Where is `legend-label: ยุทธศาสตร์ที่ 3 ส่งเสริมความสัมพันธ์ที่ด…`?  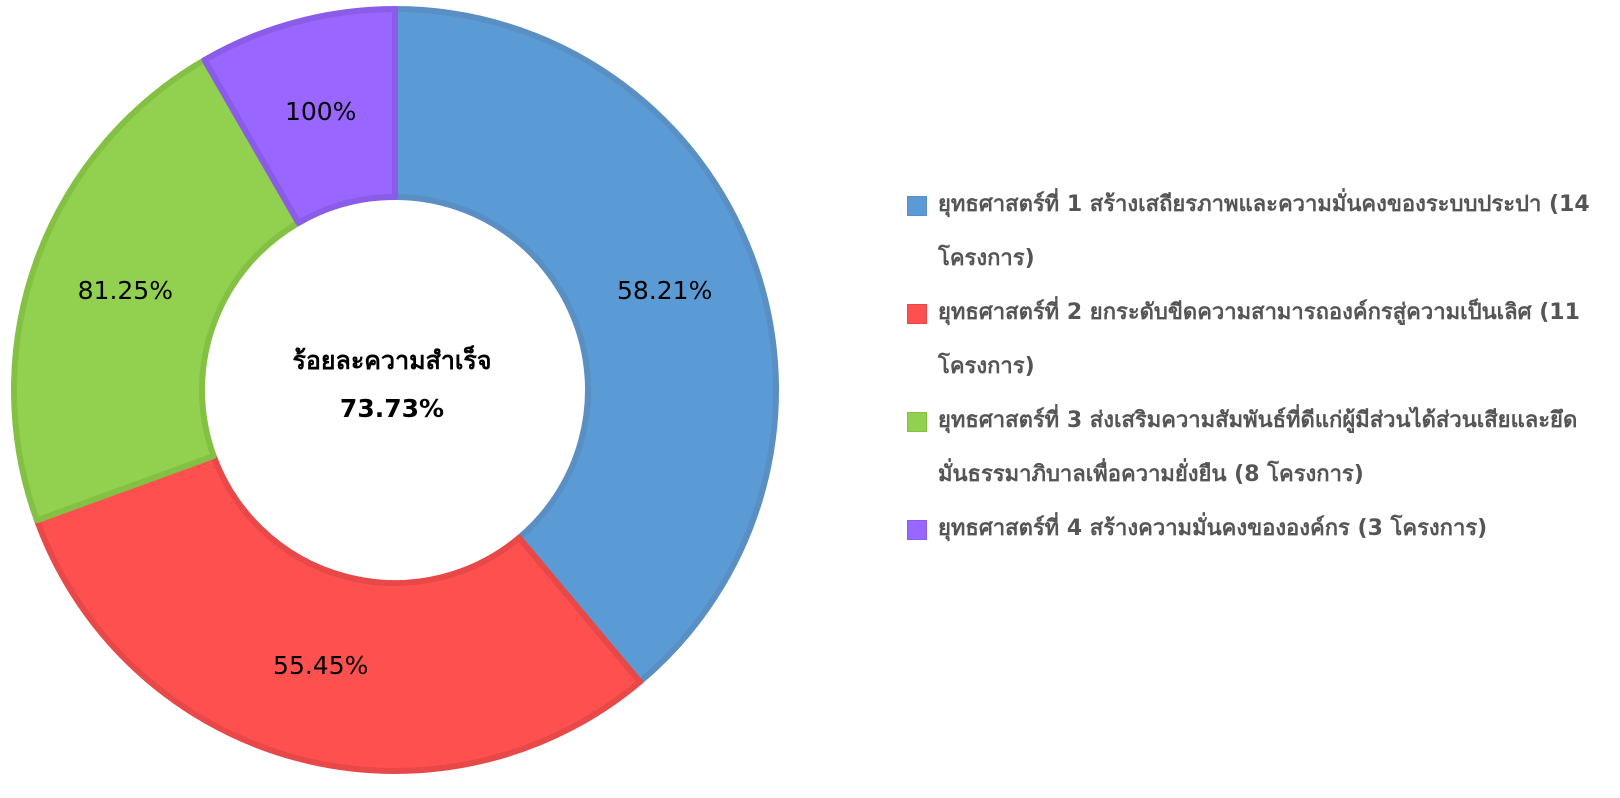 legend-label: ยุทธศาสตร์ที่ 3 ส่งเสริมความสัมพันธ์ที่ด… is located at coordinates (1258, 447).